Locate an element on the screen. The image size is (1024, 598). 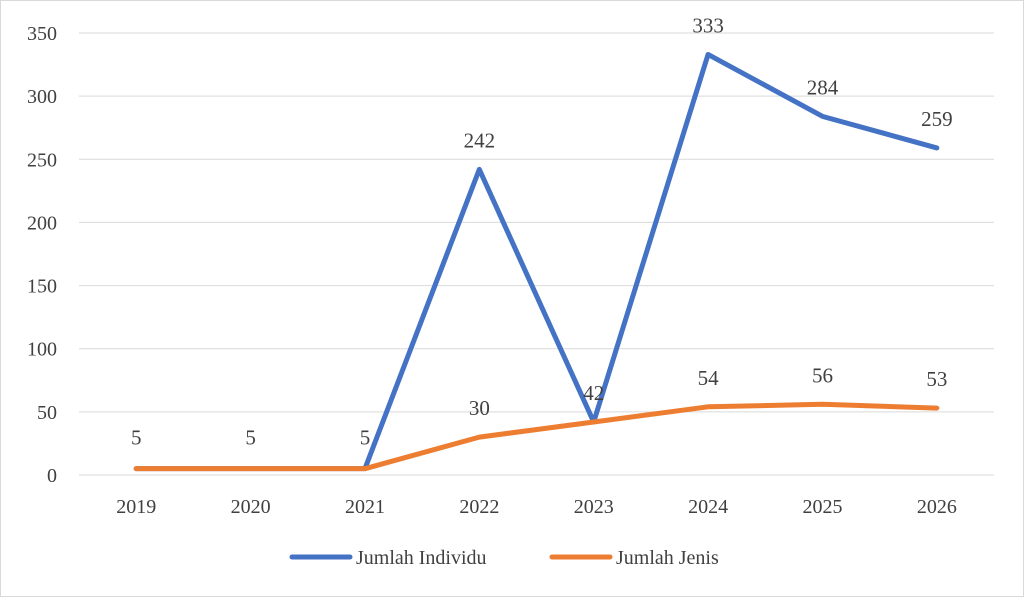
legend-label: Jumlah Jenis is located at coordinates (667, 558).